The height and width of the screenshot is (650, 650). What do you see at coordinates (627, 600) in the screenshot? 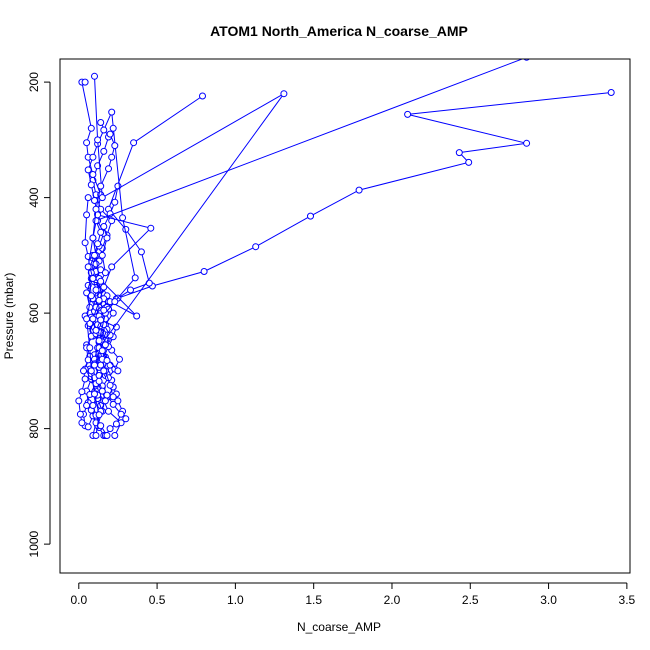
I see `x-tick-label: 3.5` at bounding box center [627, 600].